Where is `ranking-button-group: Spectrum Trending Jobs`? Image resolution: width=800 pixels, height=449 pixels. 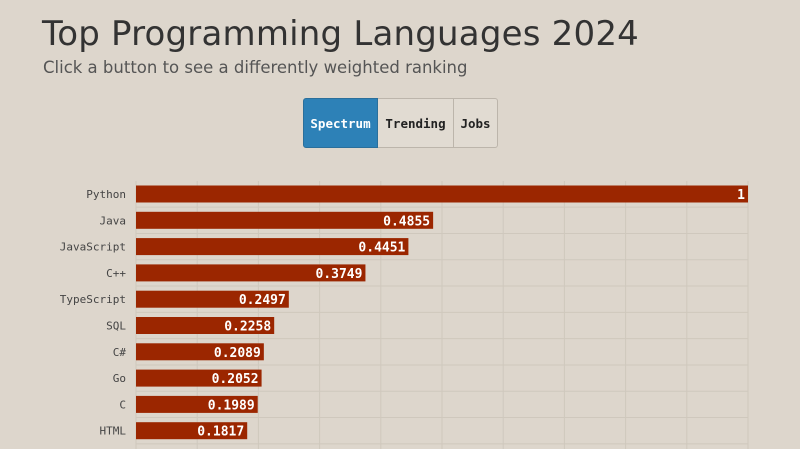 ranking-button-group: Spectrum Trending Jobs is located at coordinates (400, 123).